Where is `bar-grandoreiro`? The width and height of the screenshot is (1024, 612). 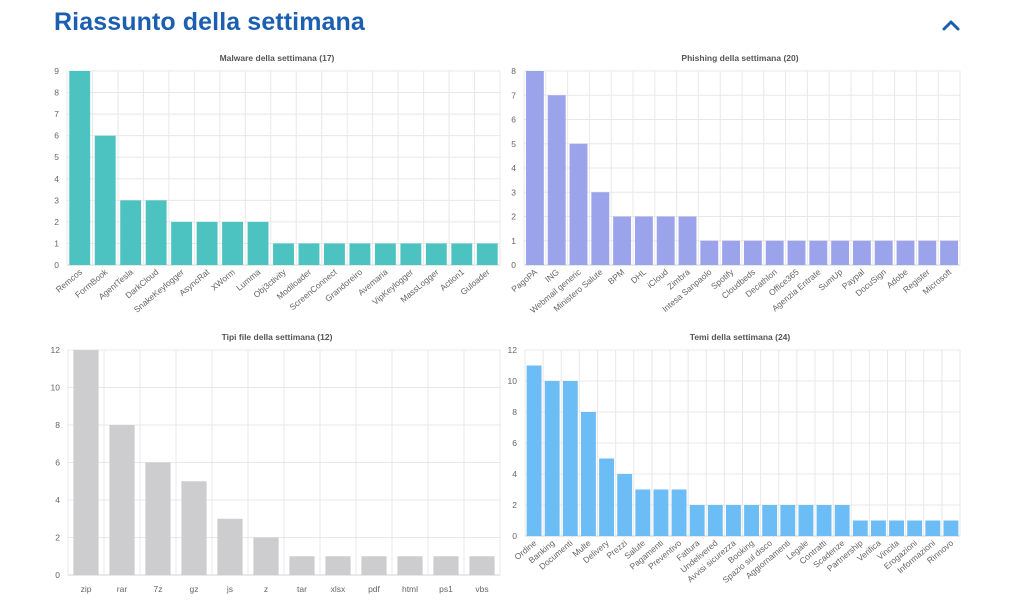
bar-grandoreiro is located at coordinates (360, 254).